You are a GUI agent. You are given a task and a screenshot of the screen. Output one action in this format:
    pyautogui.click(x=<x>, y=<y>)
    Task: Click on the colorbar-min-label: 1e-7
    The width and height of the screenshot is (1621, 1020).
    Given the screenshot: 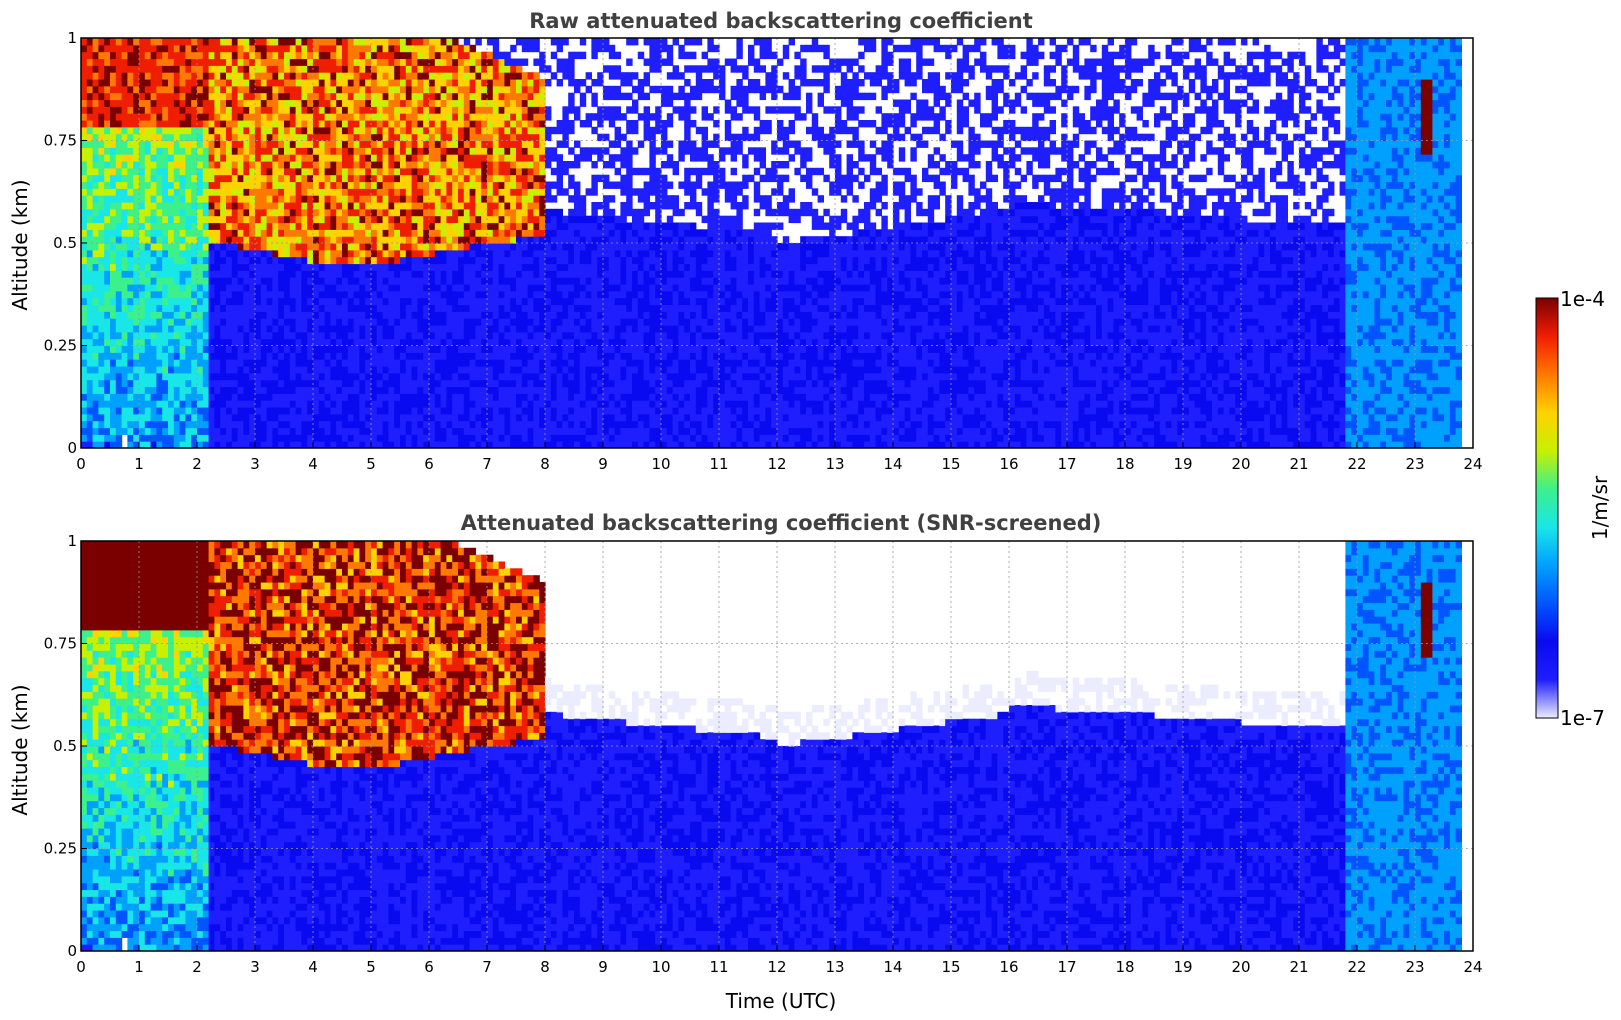 What is the action you would take?
    pyautogui.click(x=1582, y=718)
    